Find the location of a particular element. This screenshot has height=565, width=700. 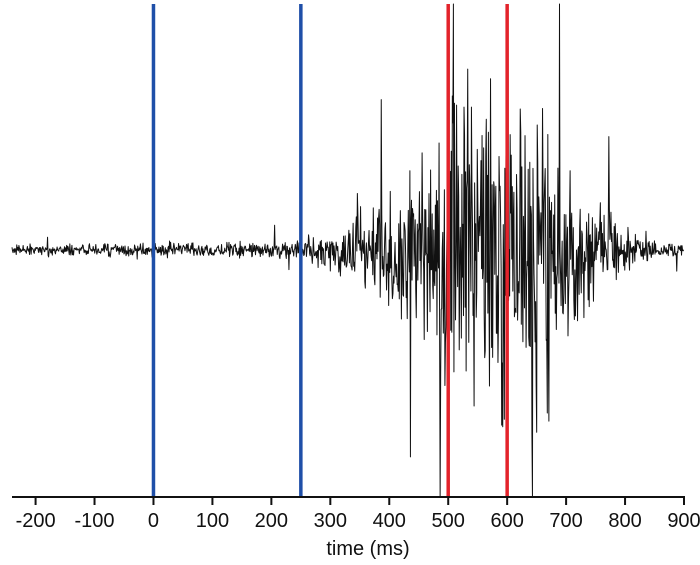

x-tick-label: -100 is located at coordinates (95, 521).